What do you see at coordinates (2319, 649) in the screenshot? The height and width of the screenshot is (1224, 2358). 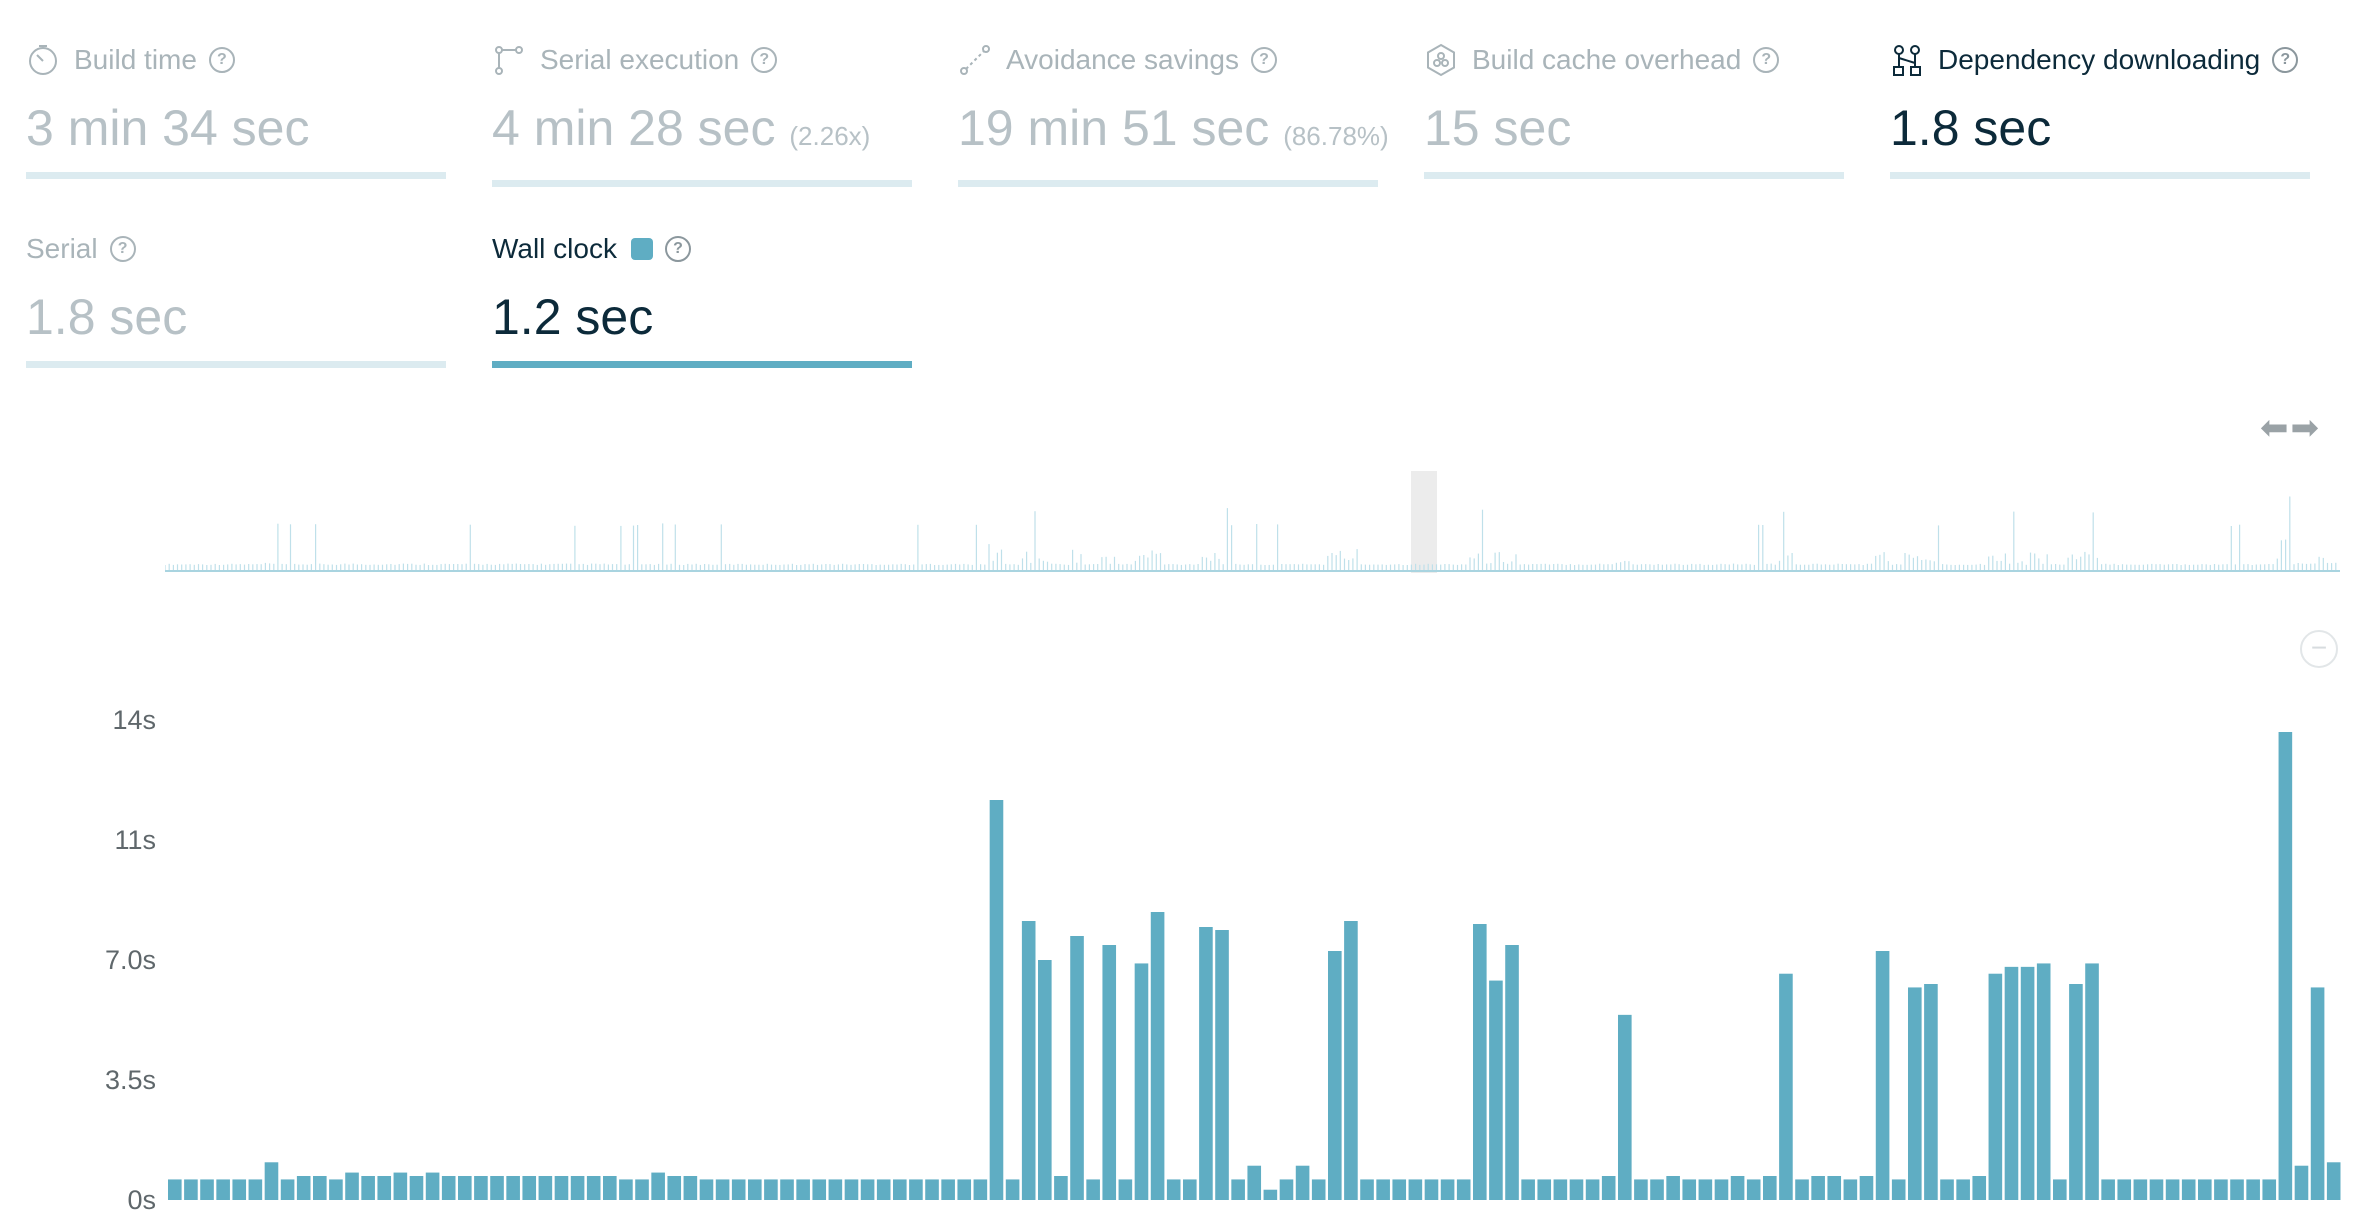 I see `zoom-out-icon: −` at bounding box center [2319, 649].